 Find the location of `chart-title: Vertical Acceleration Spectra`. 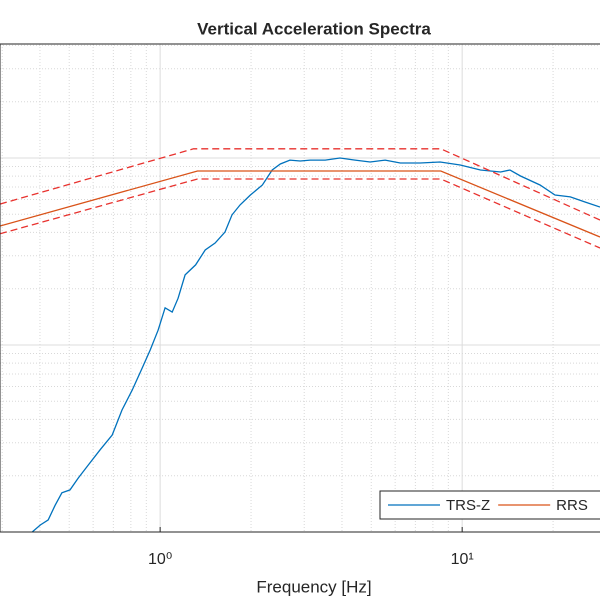

chart-title: Vertical Acceleration Spectra is located at coordinates (314, 28).